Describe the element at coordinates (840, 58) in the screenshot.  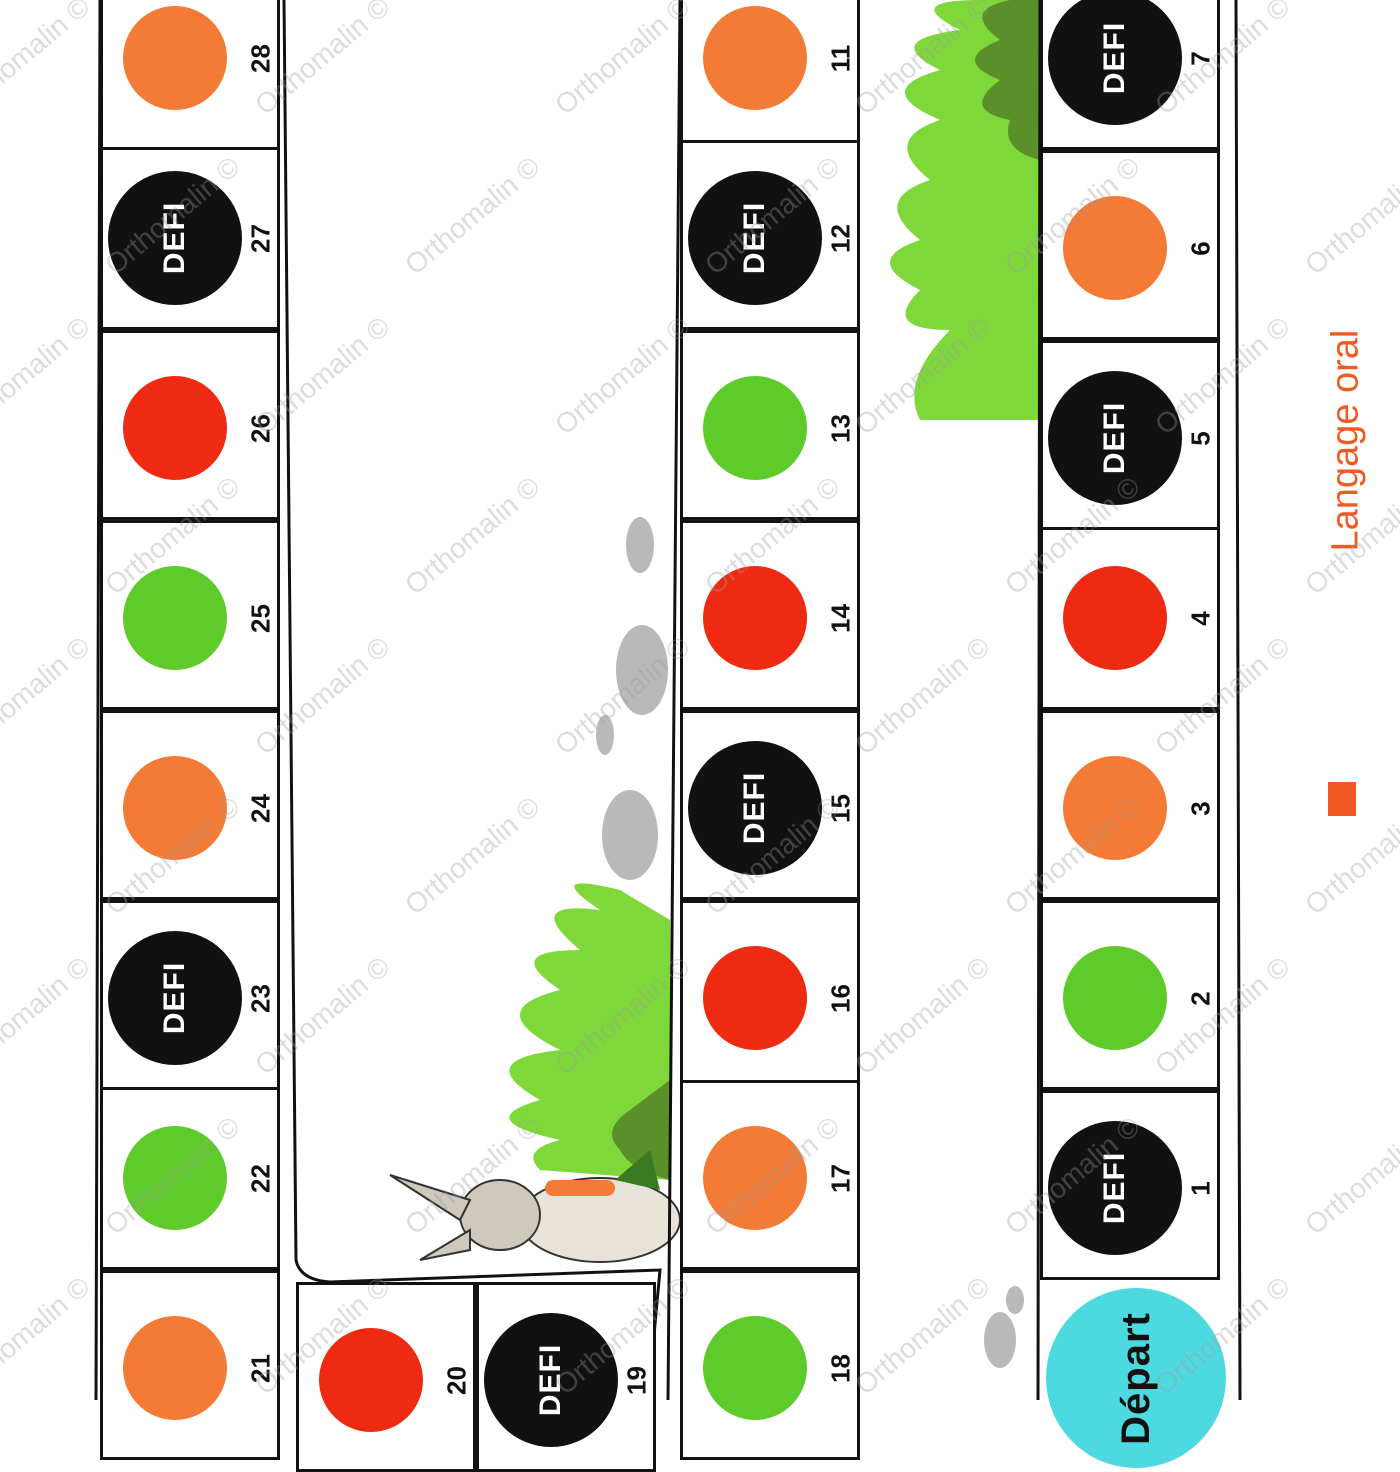
I see `square-number: 11` at that location.